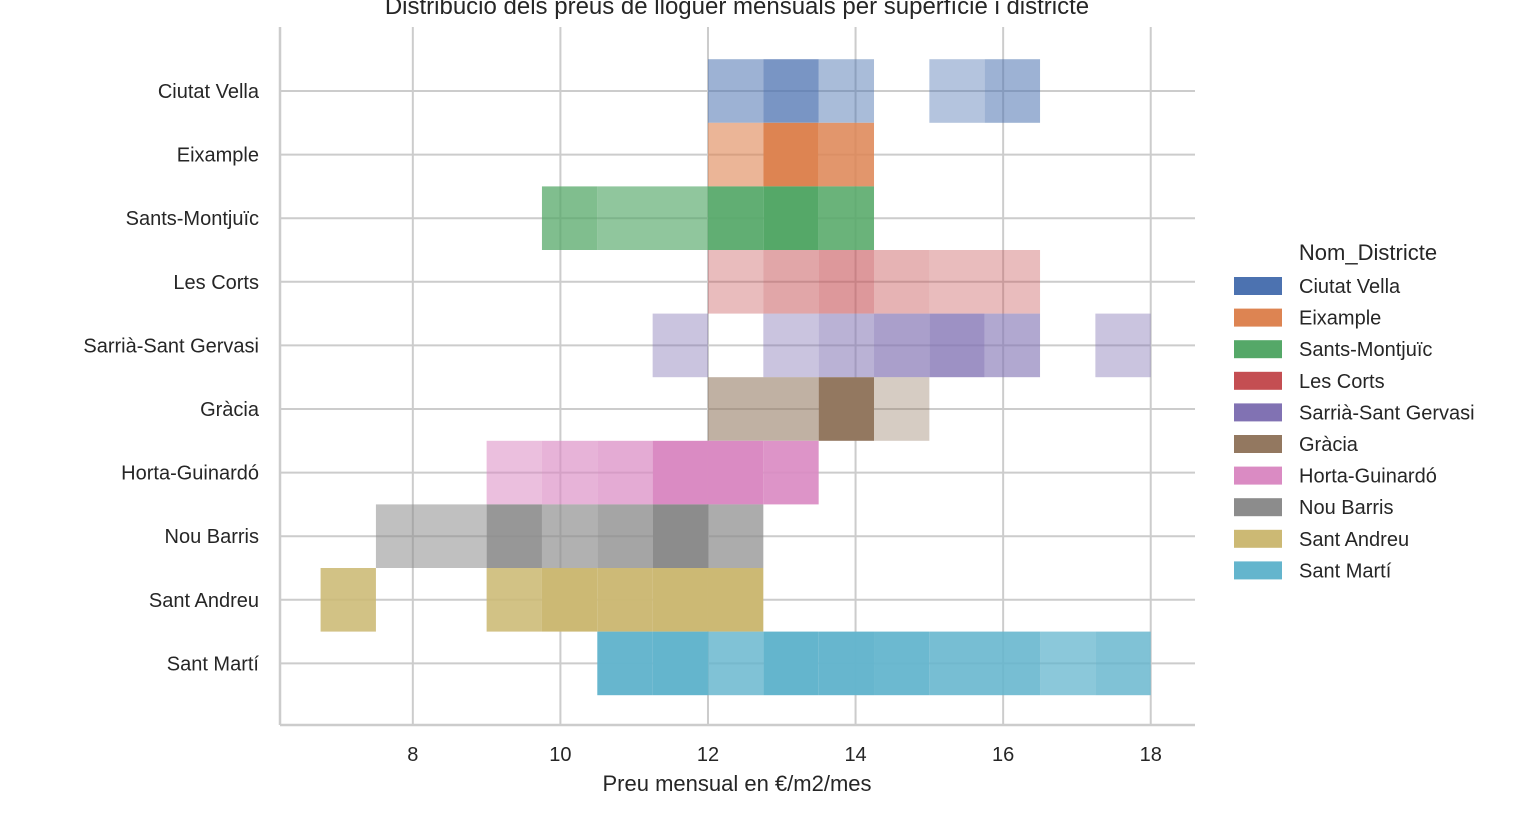 The image size is (1521, 825). What do you see at coordinates (1345, 571) in the screenshot?
I see `legend-label: Sant Martí` at bounding box center [1345, 571].